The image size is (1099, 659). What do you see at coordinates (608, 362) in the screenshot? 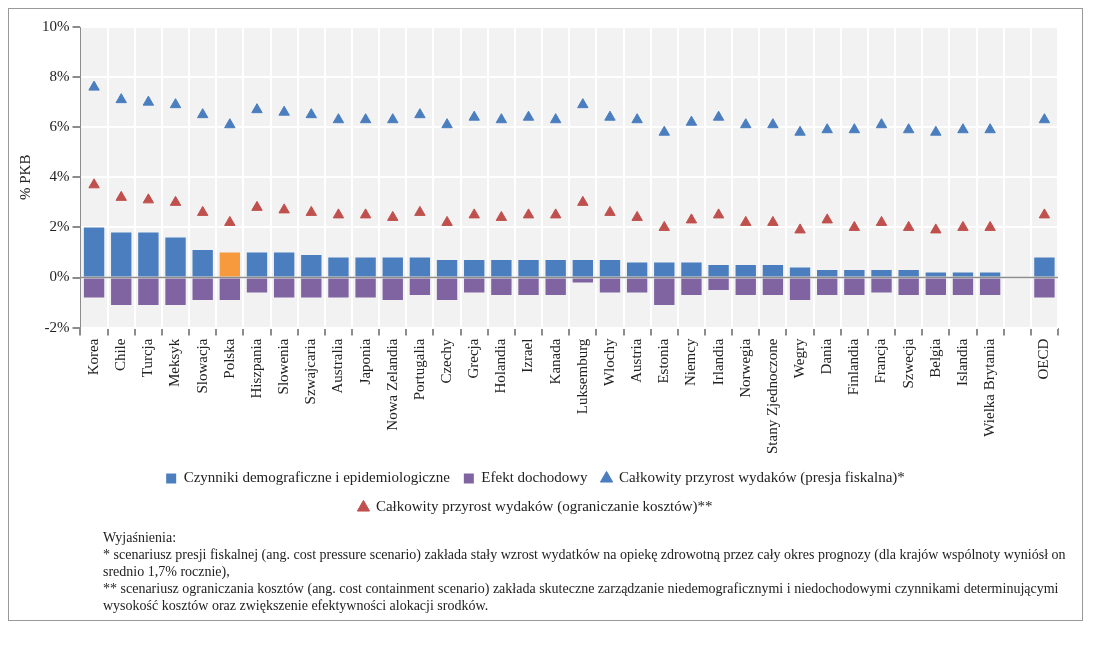
I see `x-tick-label: Wlochy` at bounding box center [608, 362].